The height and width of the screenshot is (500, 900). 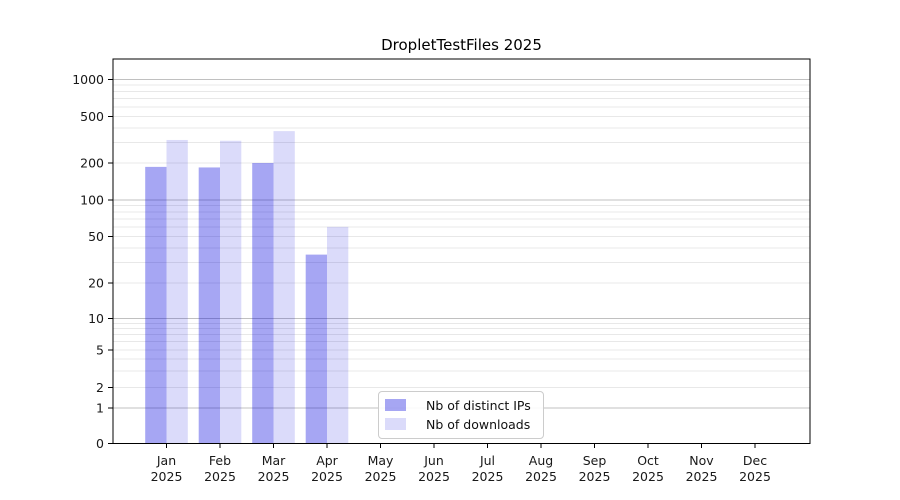 I want to click on legend-item-downloads: Nb of downloads, so click(x=460, y=424).